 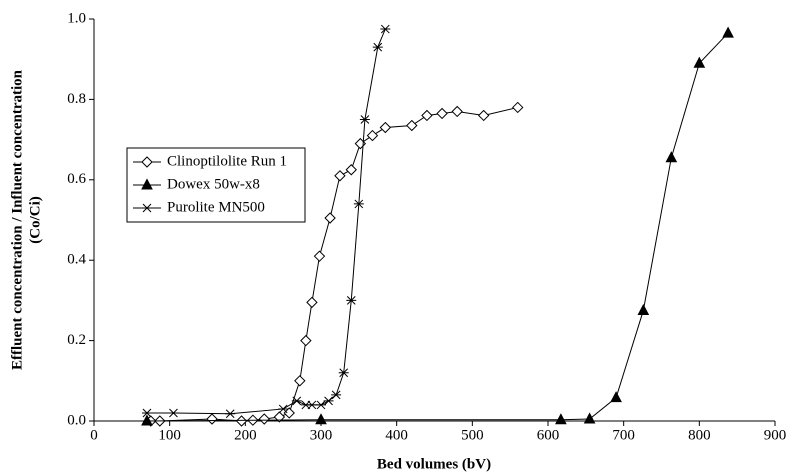 I want to click on y-tick-label: 0.8, so click(x=76, y=99).